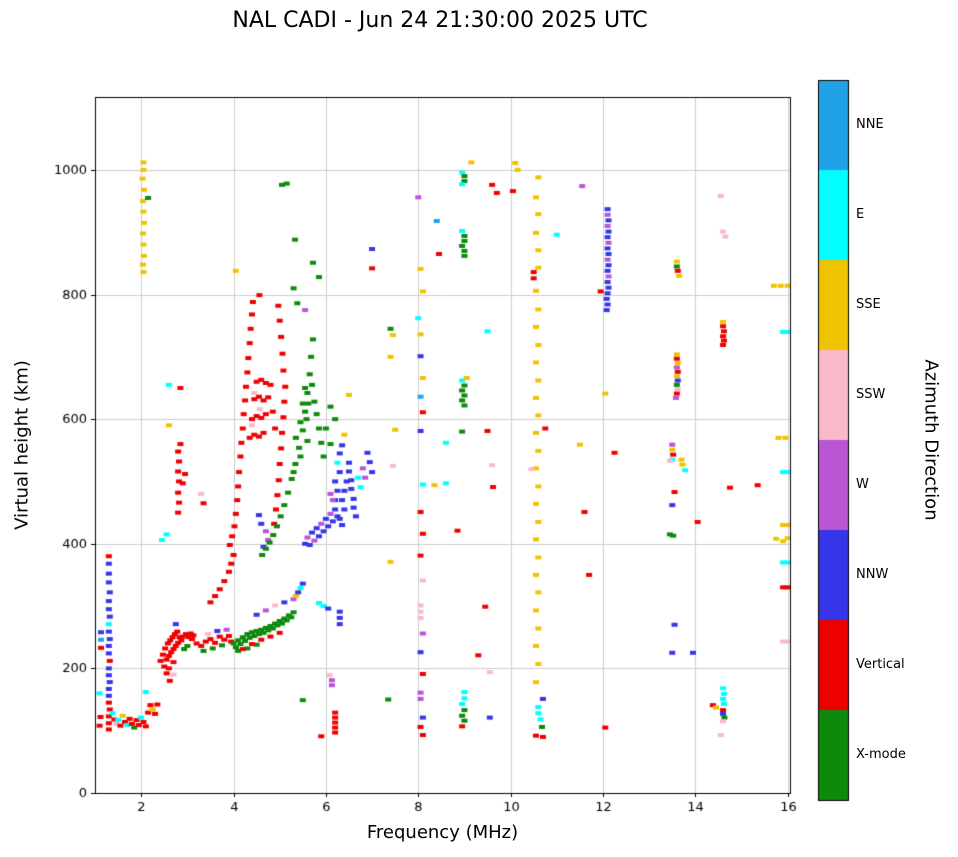 The image size is (958, 857). I want to click on colorbar-label-vertical: Vertical, so click(880, 664).